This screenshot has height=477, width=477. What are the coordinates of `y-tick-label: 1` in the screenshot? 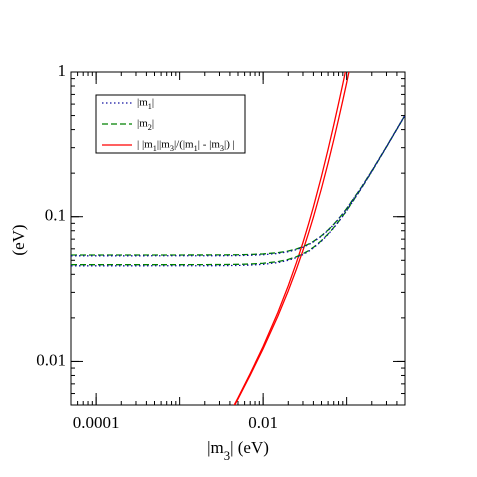 It's located at (62, 70).